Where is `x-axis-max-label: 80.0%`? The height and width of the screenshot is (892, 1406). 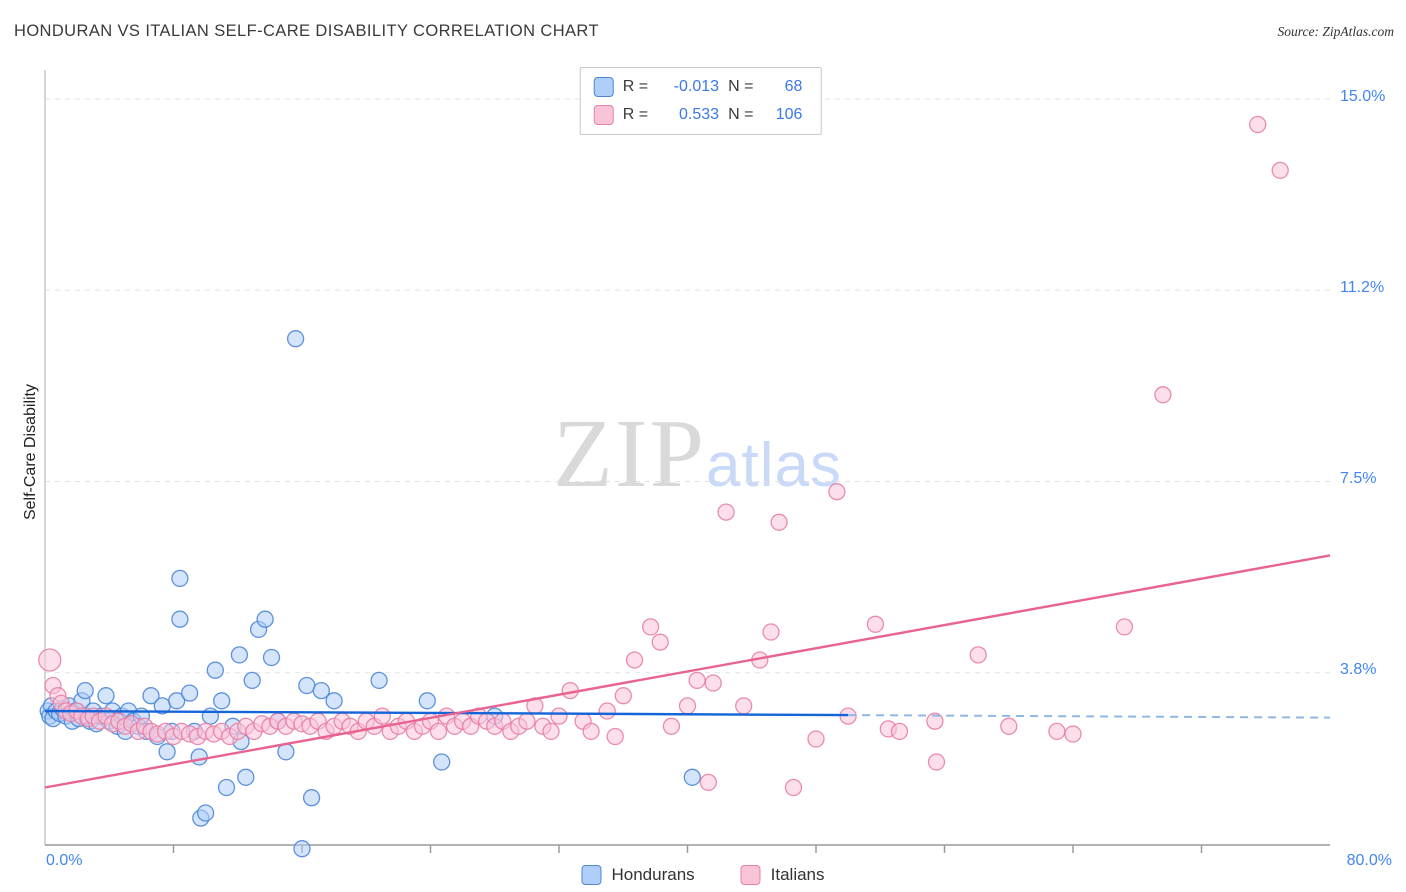
x-axis-max-label: 80.0% is located at coordinates (1369, 860).